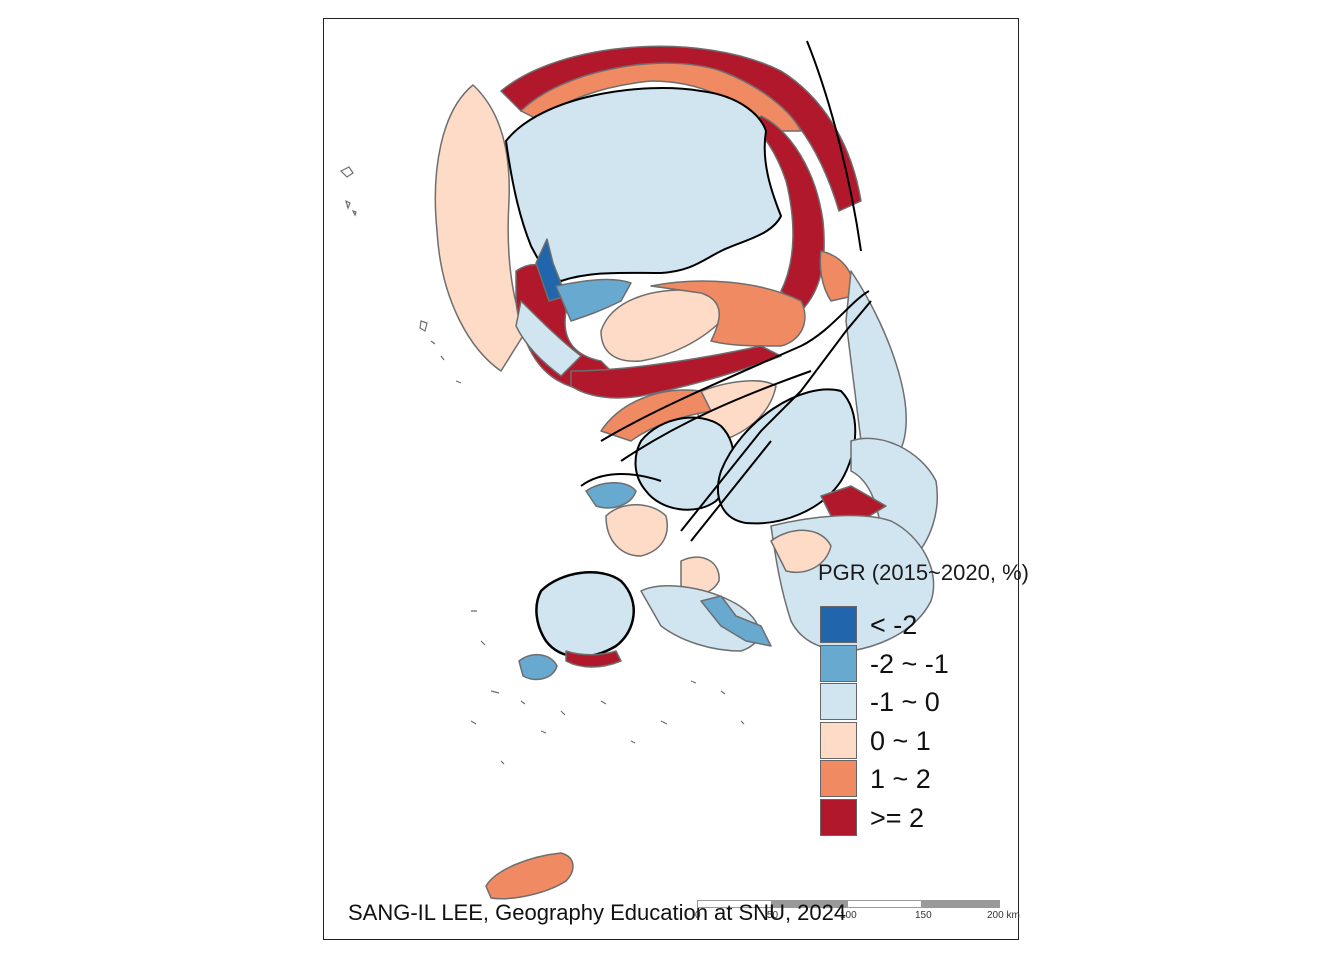 Image resolution: width=1344 pixels, height=960 pixels. Describe the element at coordinates (661, 97) in the screenshot. I see `region-north-orange` at that location.